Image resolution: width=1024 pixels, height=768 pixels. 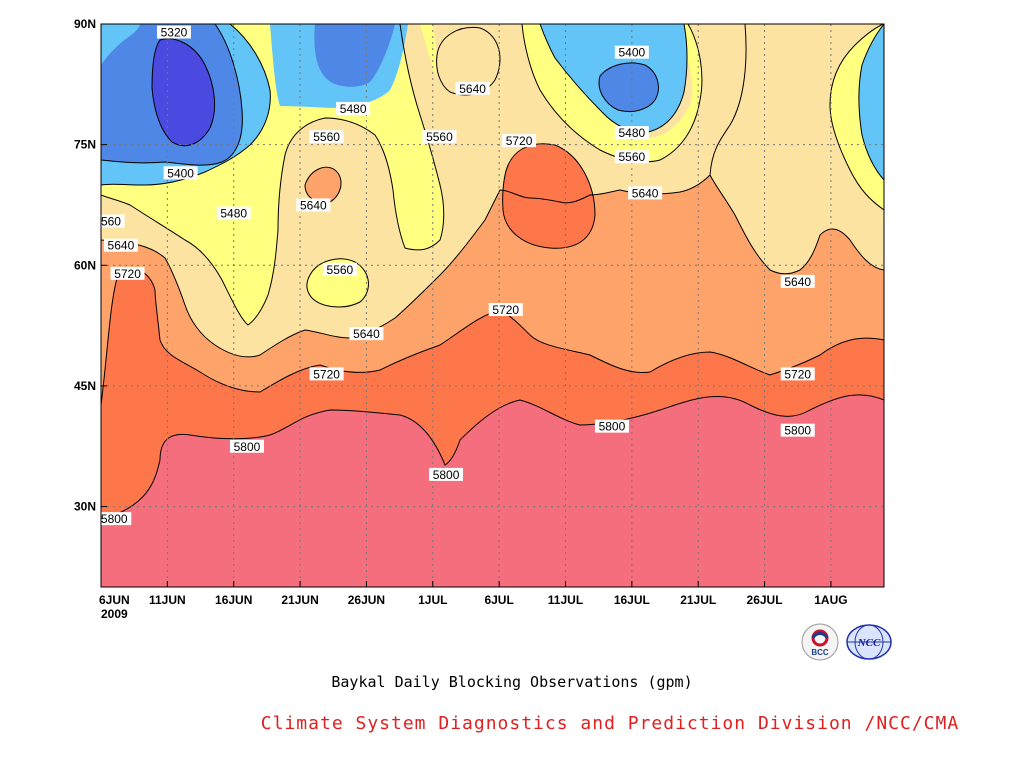 I want to click on y-tick-label: 60N, so click(x=85, y=265).